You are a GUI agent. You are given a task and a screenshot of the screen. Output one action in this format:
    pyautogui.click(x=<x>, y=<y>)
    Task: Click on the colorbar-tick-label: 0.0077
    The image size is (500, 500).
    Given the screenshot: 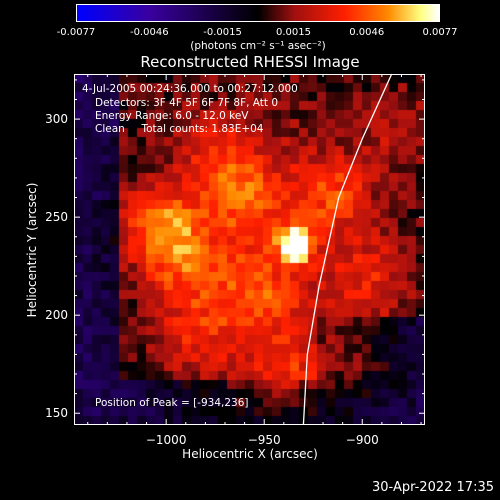 What is the action you would take?
    pyautogui.click(x=440, y=32)
    